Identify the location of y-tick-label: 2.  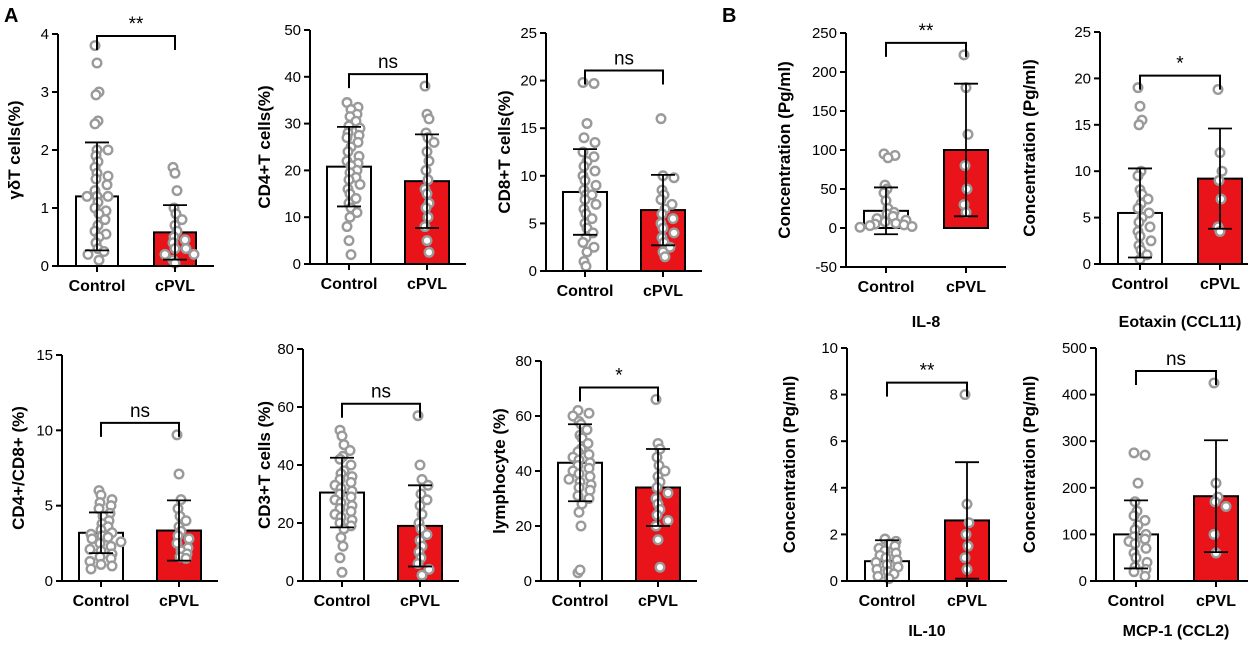
(45, 150).